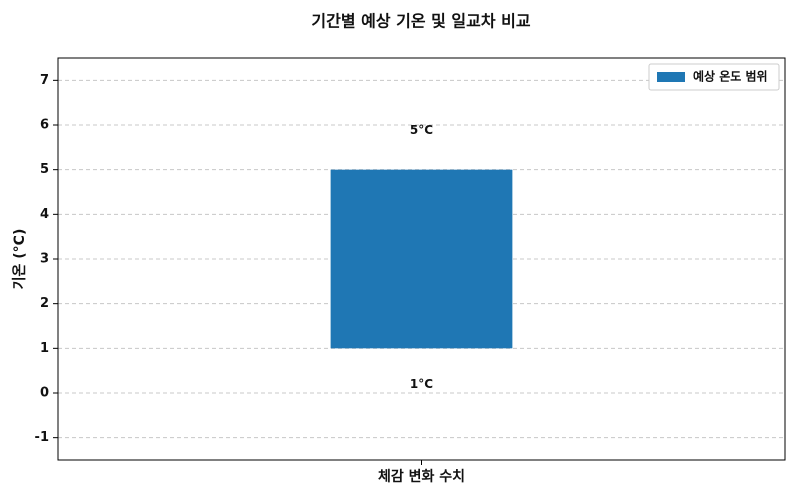 The image size is (800, 500). Describe the element at coordinates (421, 384) in the screenshot. I see `value-label: 1°C` at that location.